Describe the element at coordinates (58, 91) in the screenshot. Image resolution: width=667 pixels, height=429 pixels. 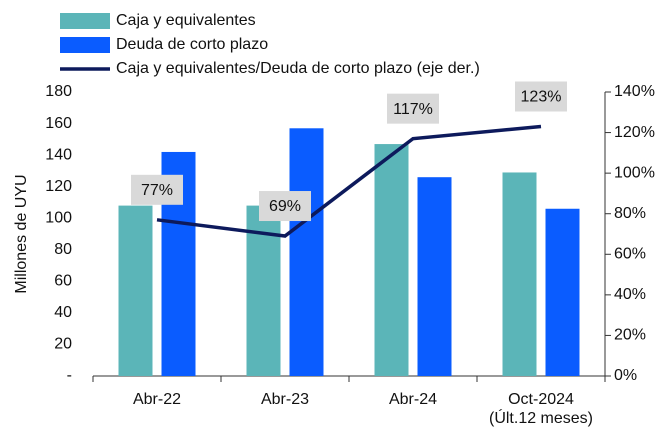
I see `y-tick-label: 180` at that location.